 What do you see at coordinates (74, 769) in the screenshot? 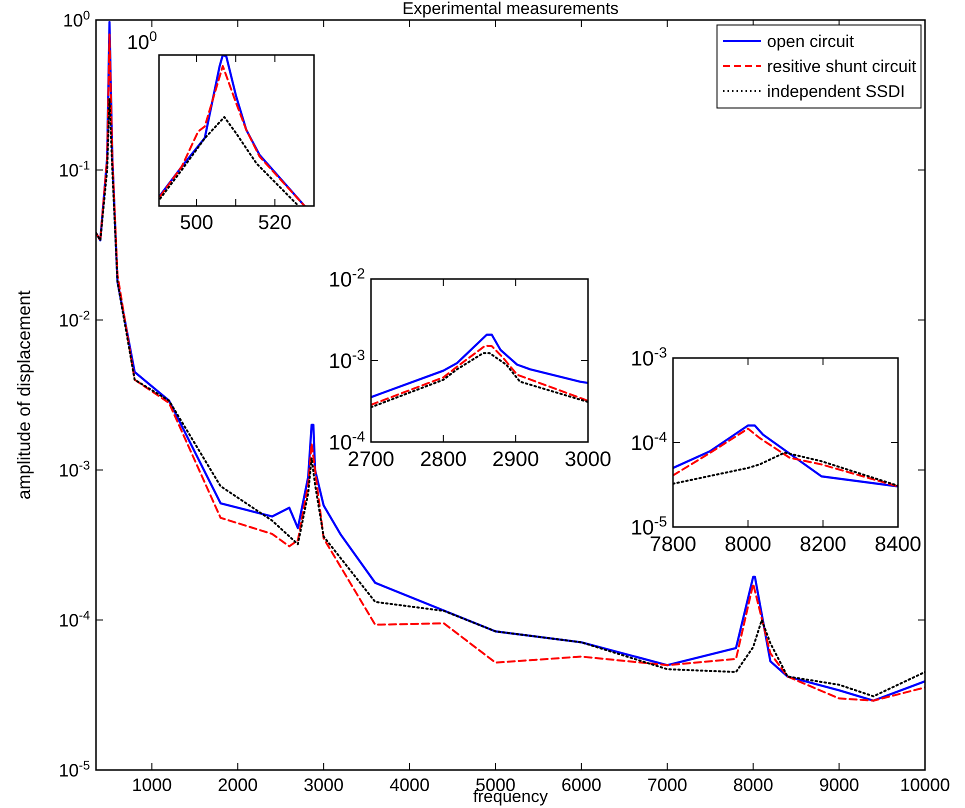
I see `y-tick-label: 10$^{-5}$` at bounding box center [74, 769].